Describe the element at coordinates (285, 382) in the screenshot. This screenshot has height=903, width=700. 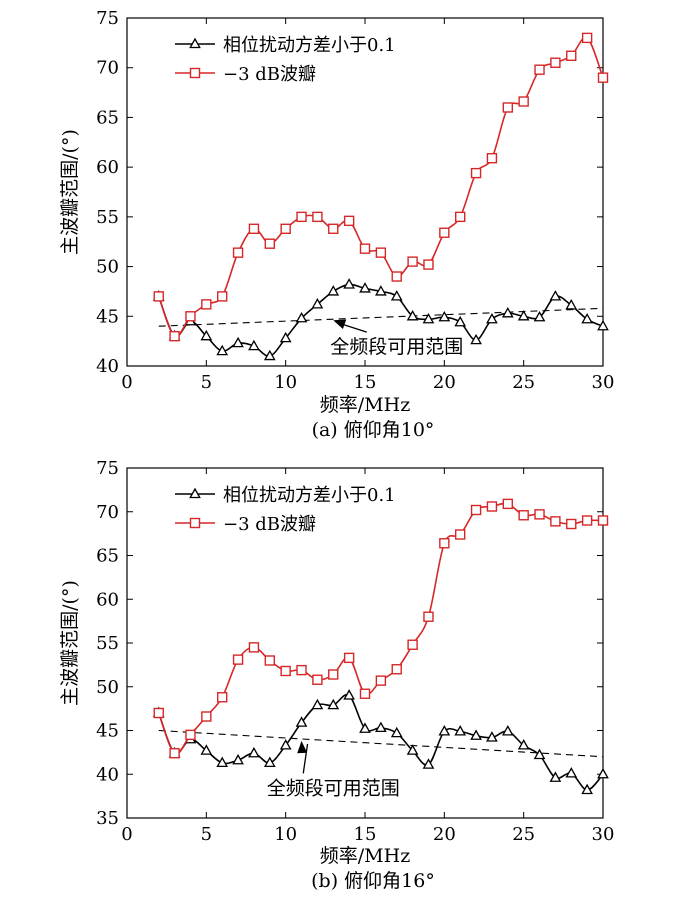
I see `x-tick-label: 10` at that location.